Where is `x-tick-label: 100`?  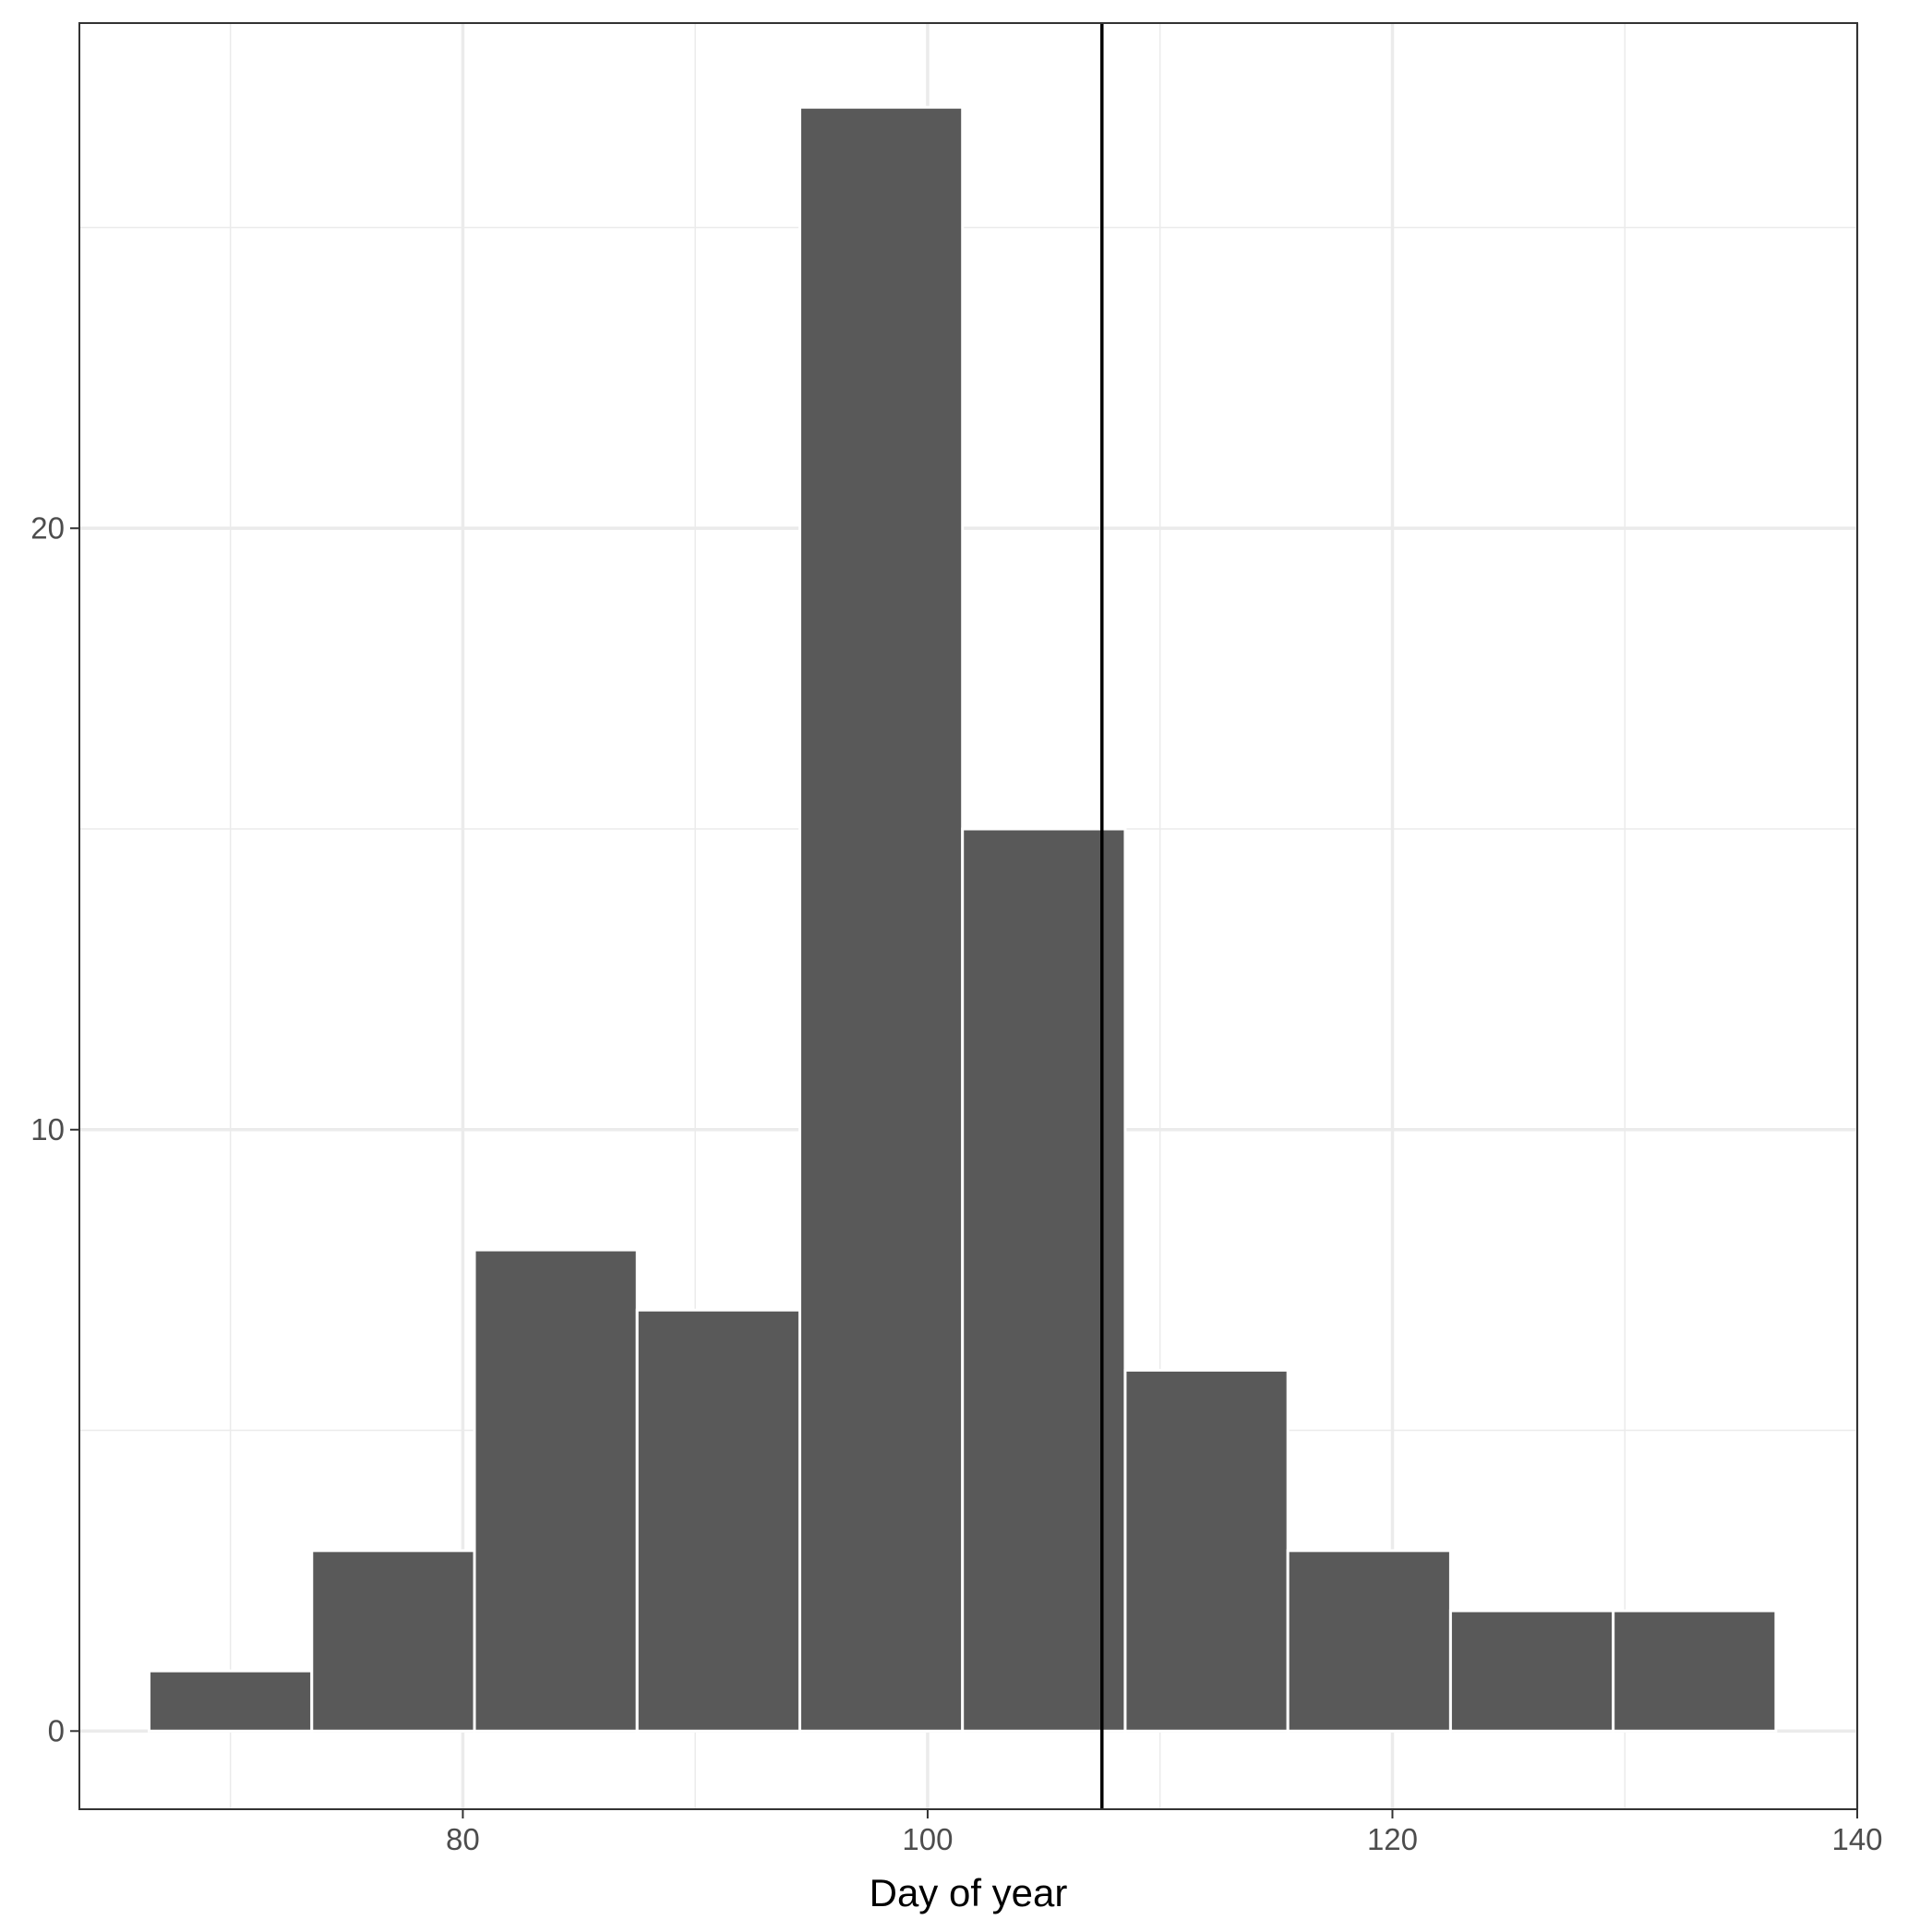
x-tick-label: 100 is located at coordinates (927, 1839).